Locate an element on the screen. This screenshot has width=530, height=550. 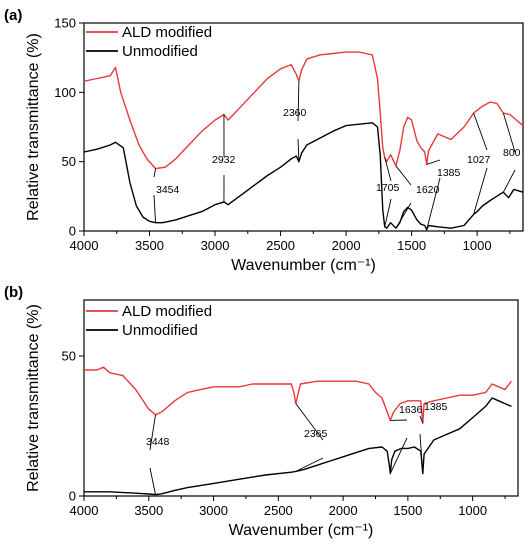
peak-label: 2365 is located at coordinates (316, 434).